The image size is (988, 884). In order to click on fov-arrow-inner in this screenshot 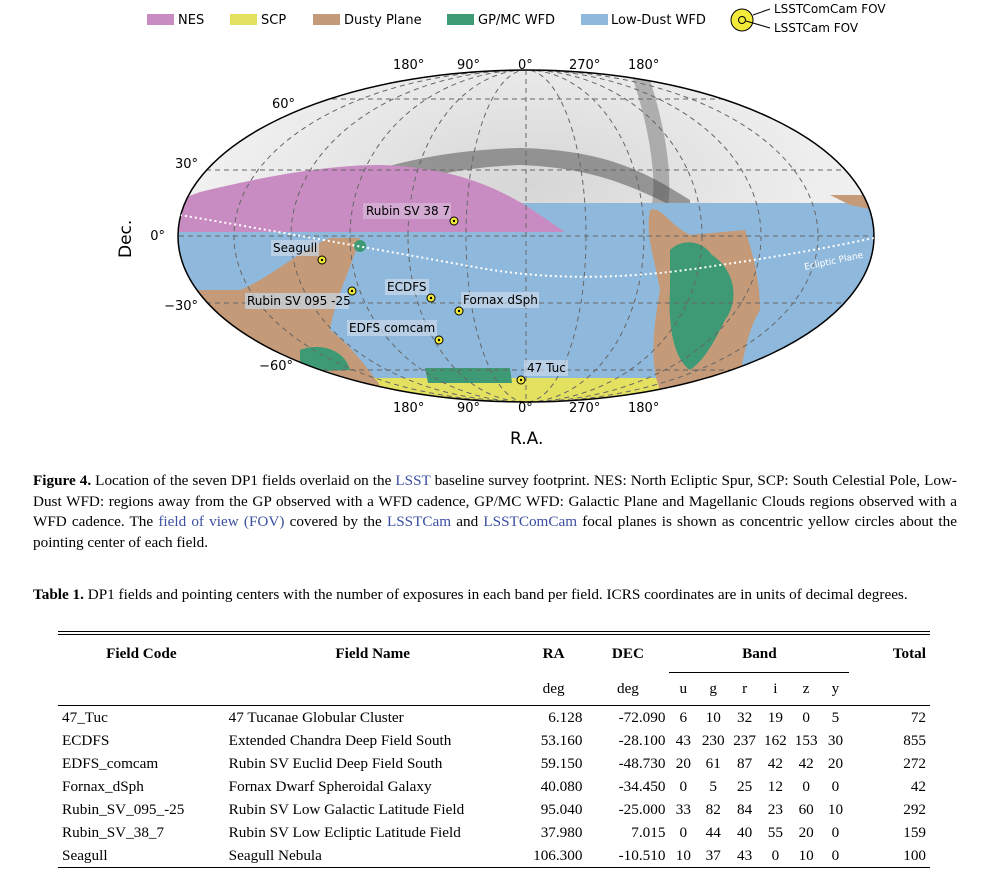, I will do `click(758, 24)`.